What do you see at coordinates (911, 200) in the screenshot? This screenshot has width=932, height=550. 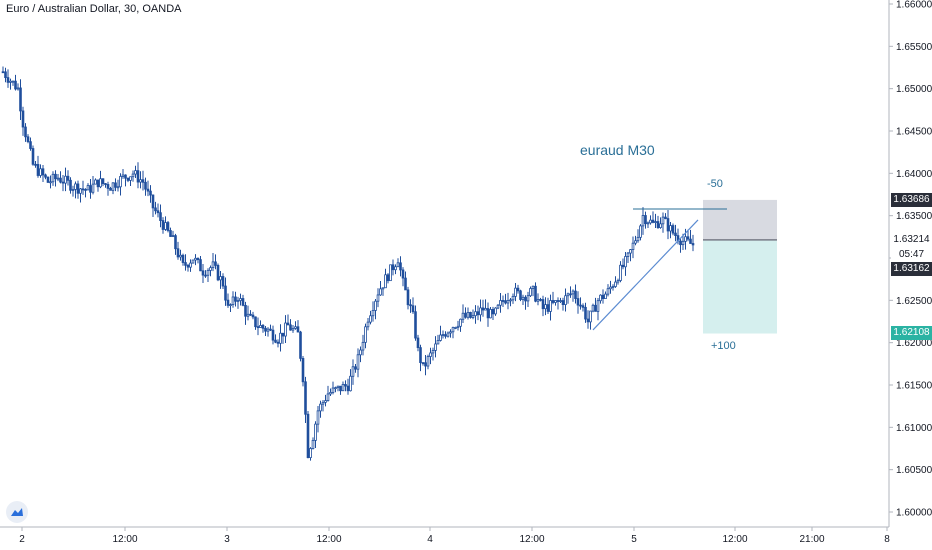 I see `stop-price-tag: 1.63686` at bounding box center [911, 200].